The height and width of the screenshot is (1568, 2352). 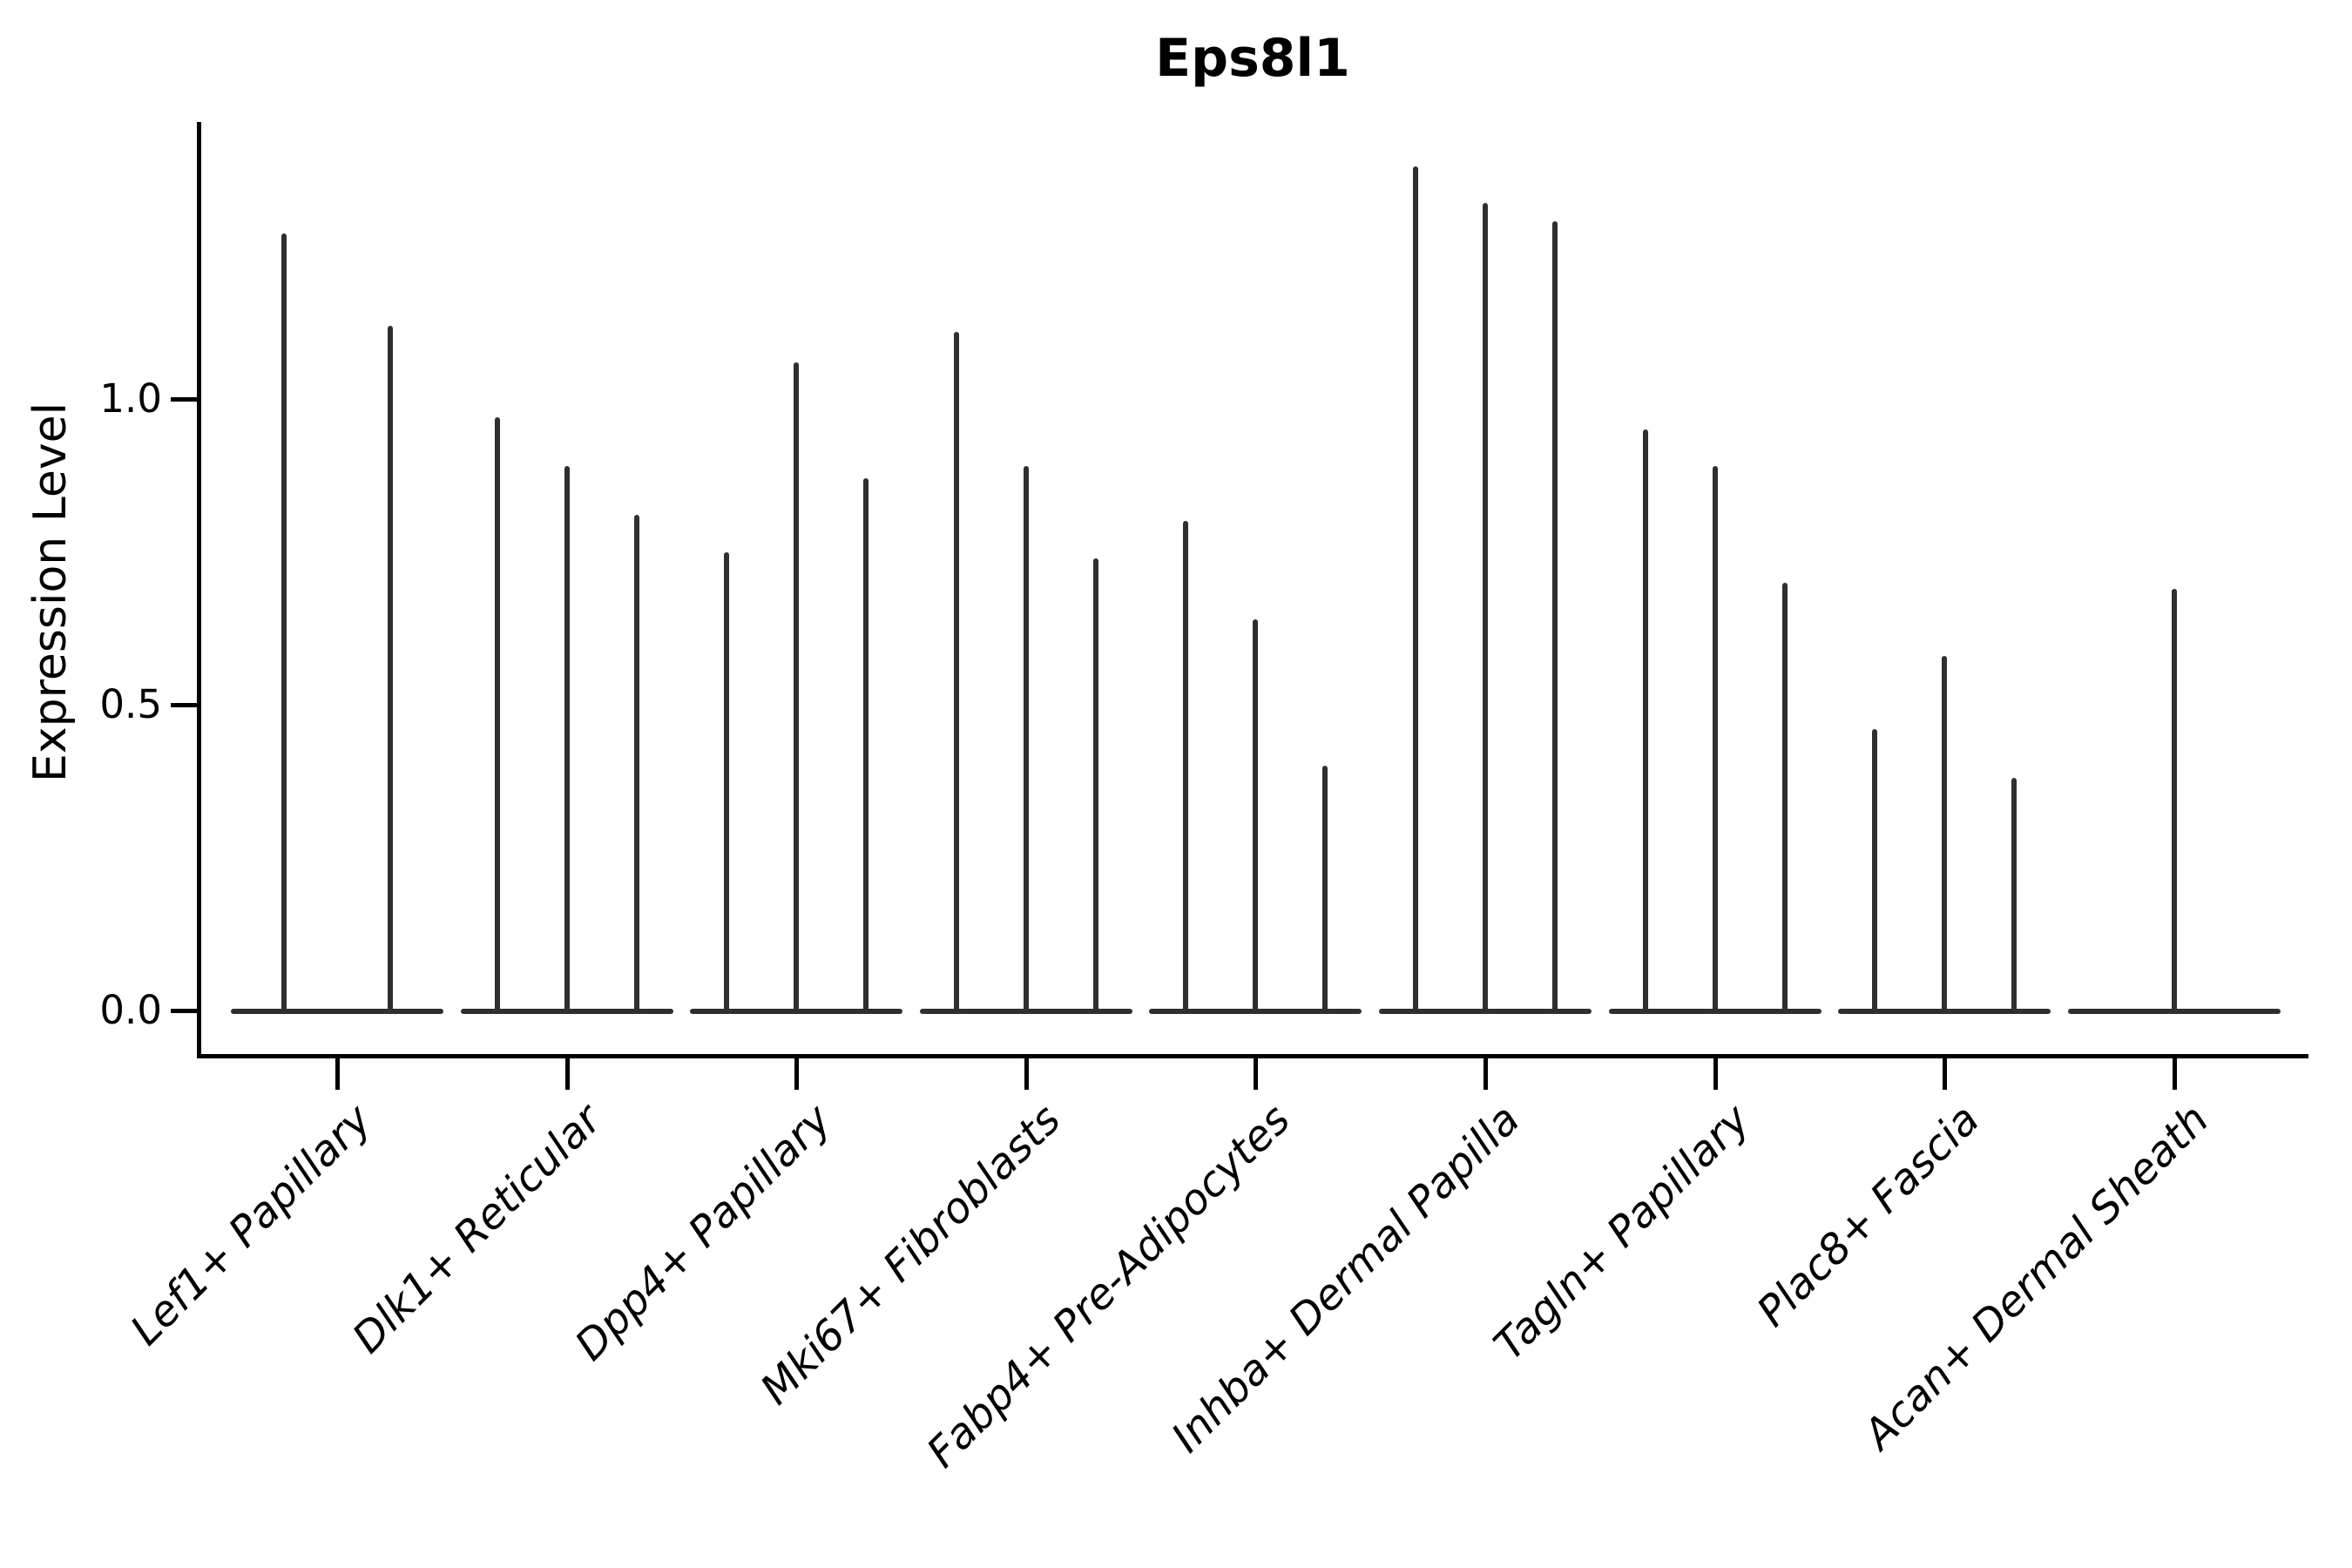 What do you see at coordinates (1252, 1056) in the screenshot?
I see `x-axis-spine` at bounding box center [1252, 1056].